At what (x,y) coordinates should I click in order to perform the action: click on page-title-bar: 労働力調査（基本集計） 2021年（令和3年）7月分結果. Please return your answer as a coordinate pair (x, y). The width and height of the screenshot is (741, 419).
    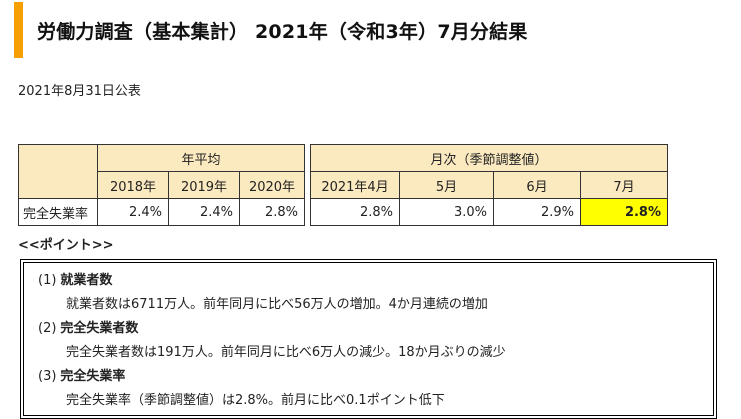
    Looking at the image, I should click on (374, 30).